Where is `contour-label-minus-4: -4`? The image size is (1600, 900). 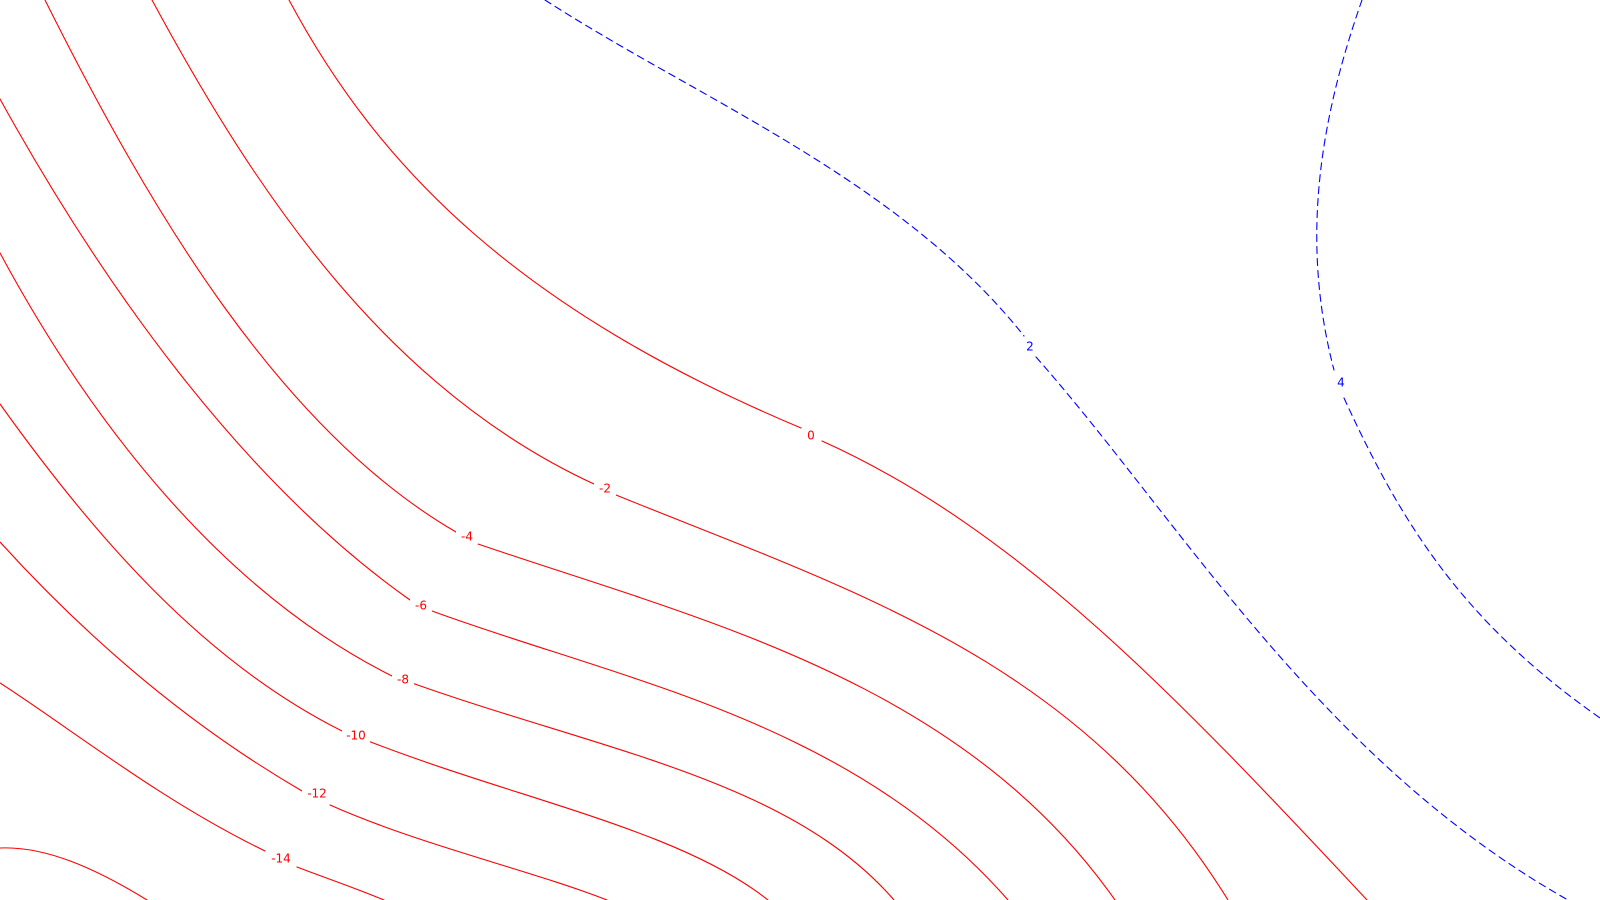
contour-label-minus-4: -4 is located at coordinates (467, 537).